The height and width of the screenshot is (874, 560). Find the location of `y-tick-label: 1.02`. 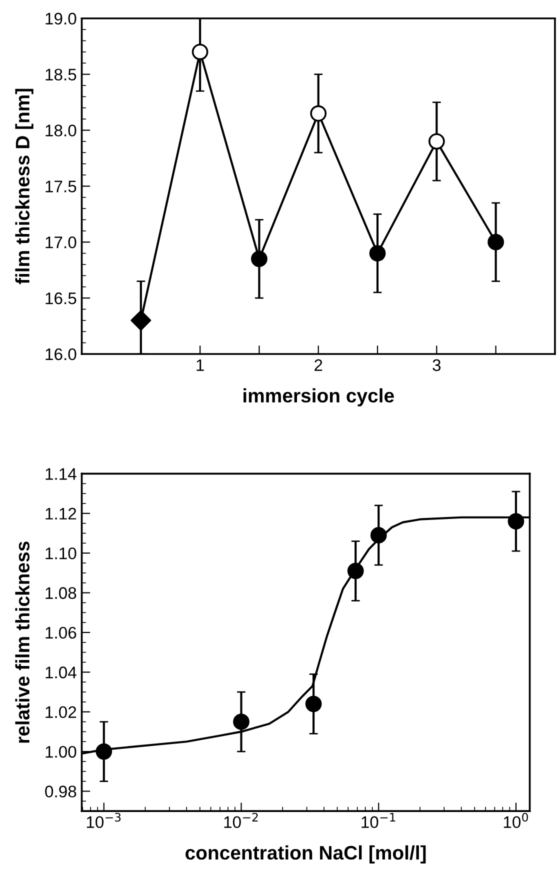

y-tick-label: 1.02 is located at coordinates (61, 712).